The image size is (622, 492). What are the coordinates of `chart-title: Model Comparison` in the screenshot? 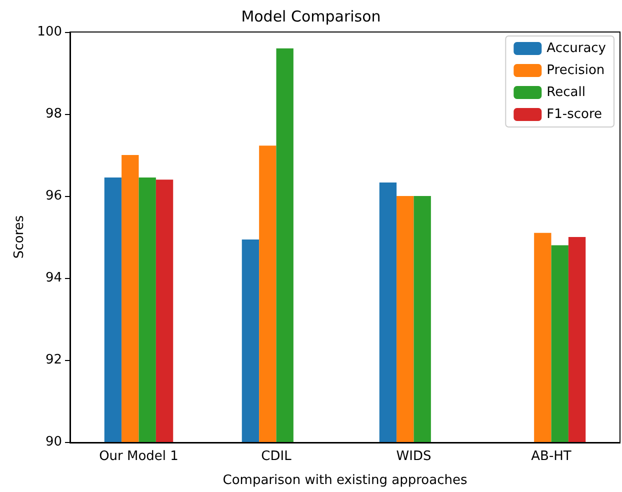 It's located at (311, 17).